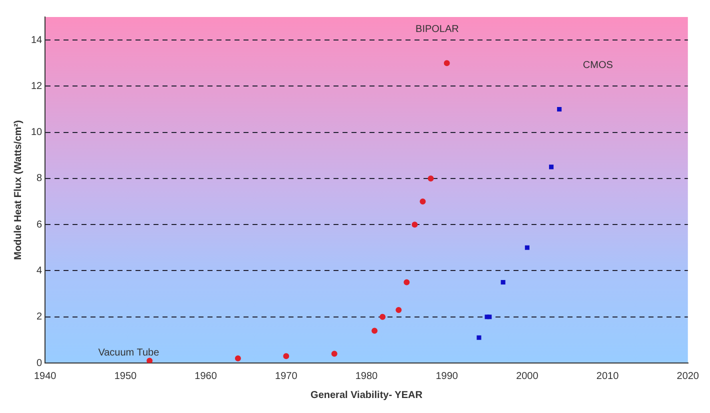 The height and width of the screenshot is (413, 710). I want to click on x-axis-title: General Viability- YEAR, so click(367, 395).